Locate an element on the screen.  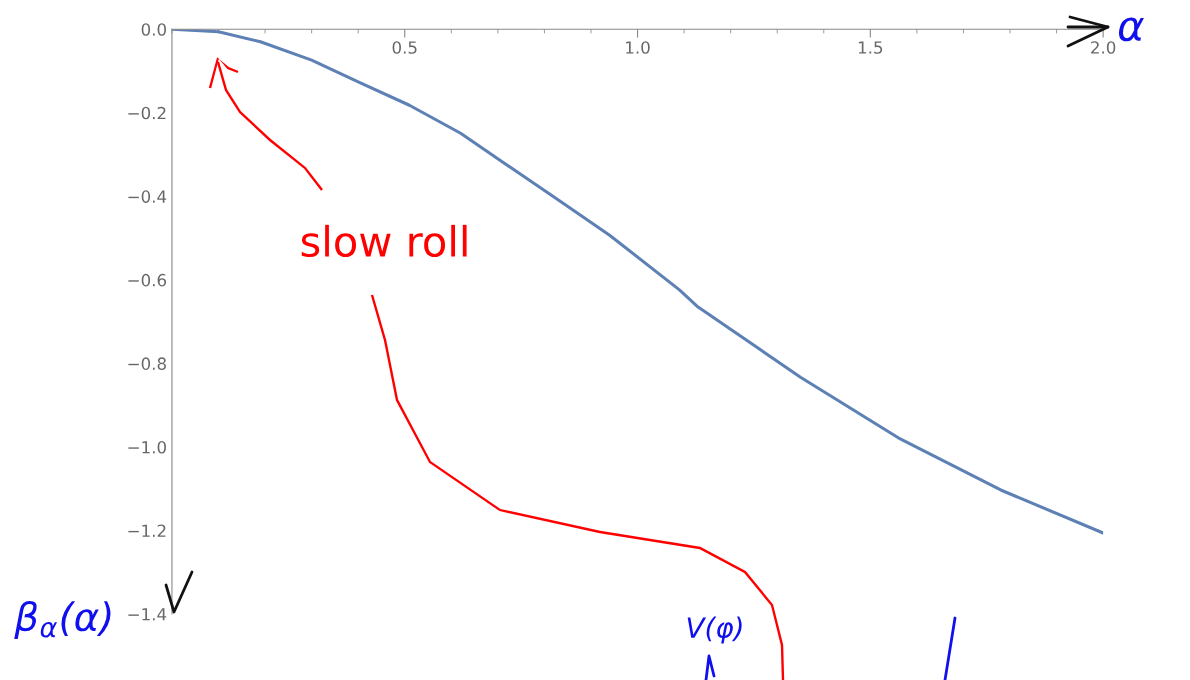
y-tick-label: 0.0 is located at coordinates (153, 29).